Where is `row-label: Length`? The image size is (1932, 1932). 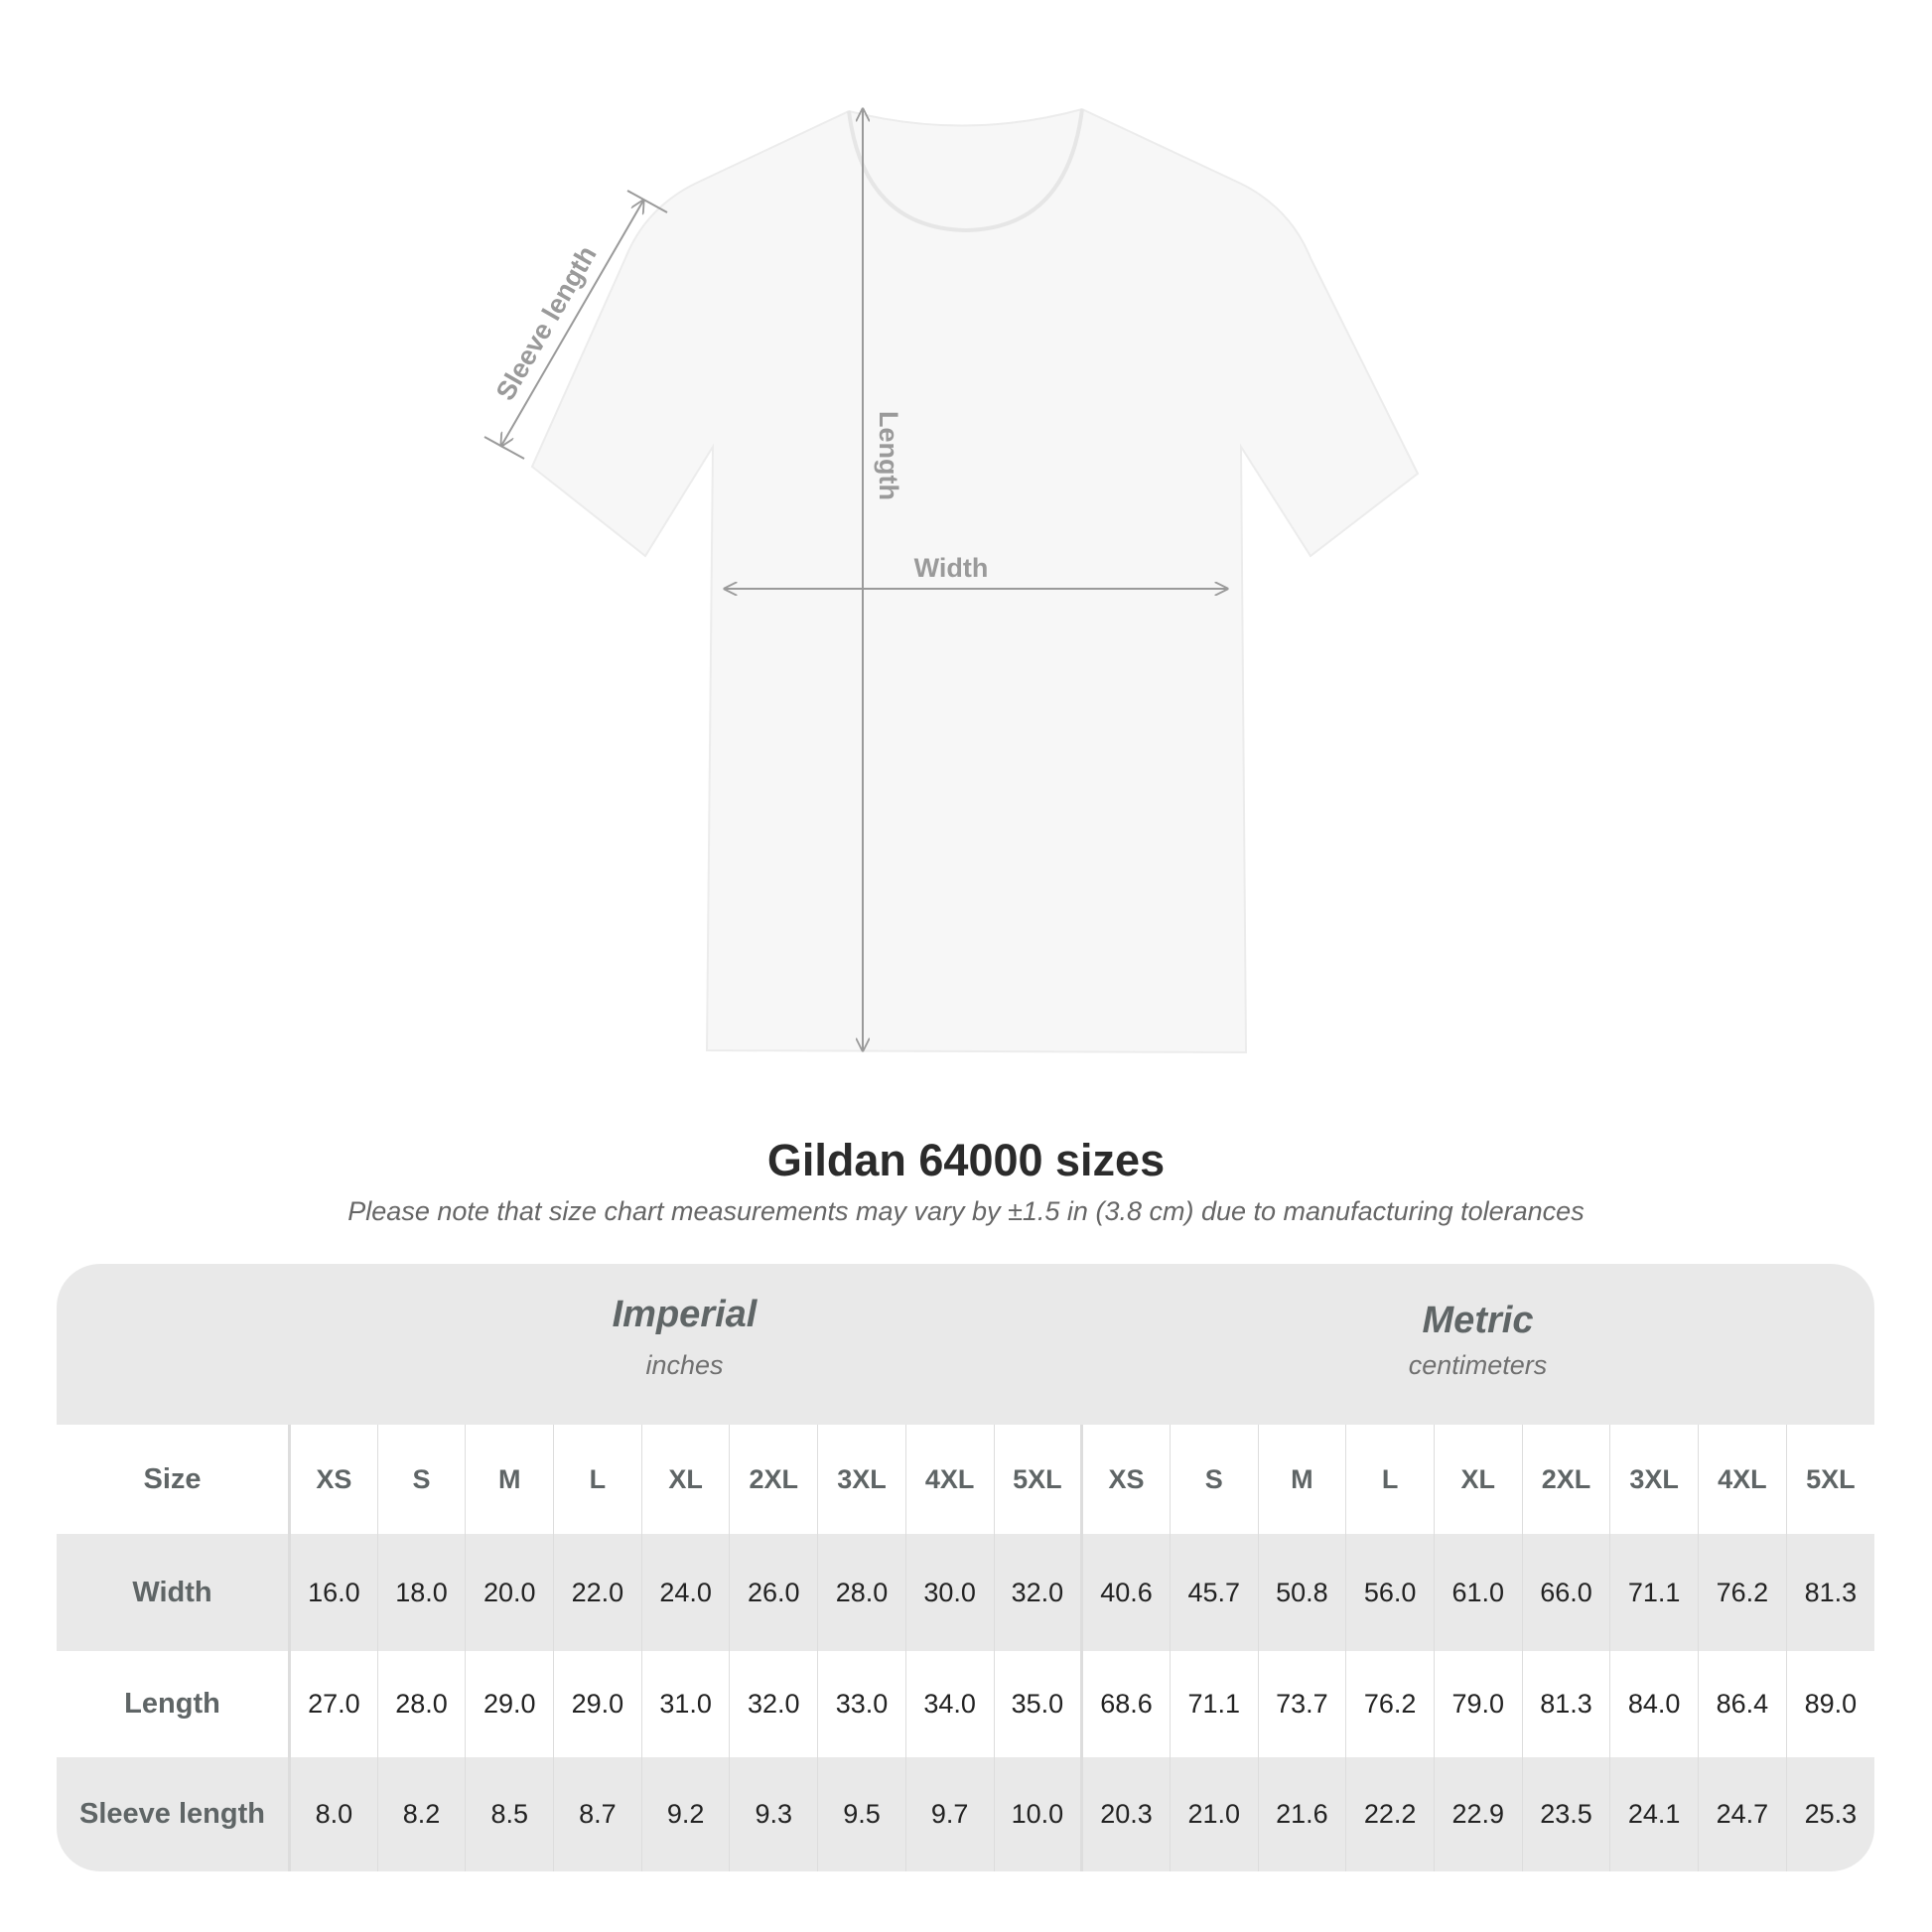
row-label: Length is located at coordinates (174, 1704).